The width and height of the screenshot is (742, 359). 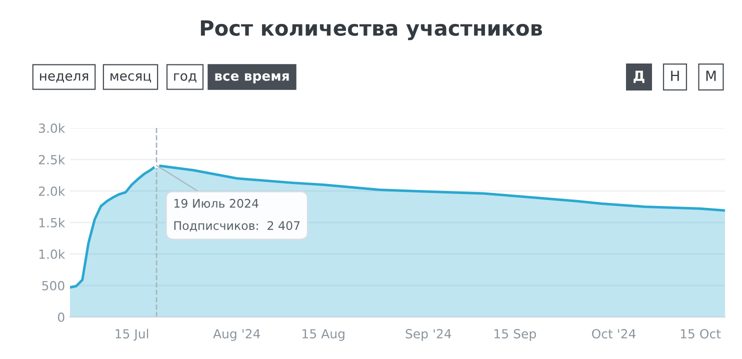 I want to click on x-tick-label: 15 Sep, so click(x=515, y=335).